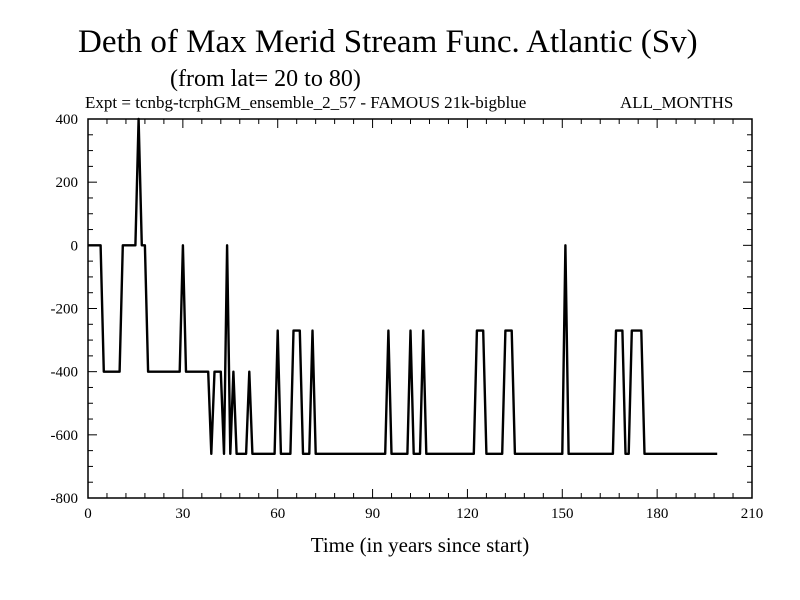 The width and height of the screenshot is (800, 600). What do you see at coordinates (75, 246) in the screenshot?
I see `y-tick-label: 0` at bounding box center [75, 246].